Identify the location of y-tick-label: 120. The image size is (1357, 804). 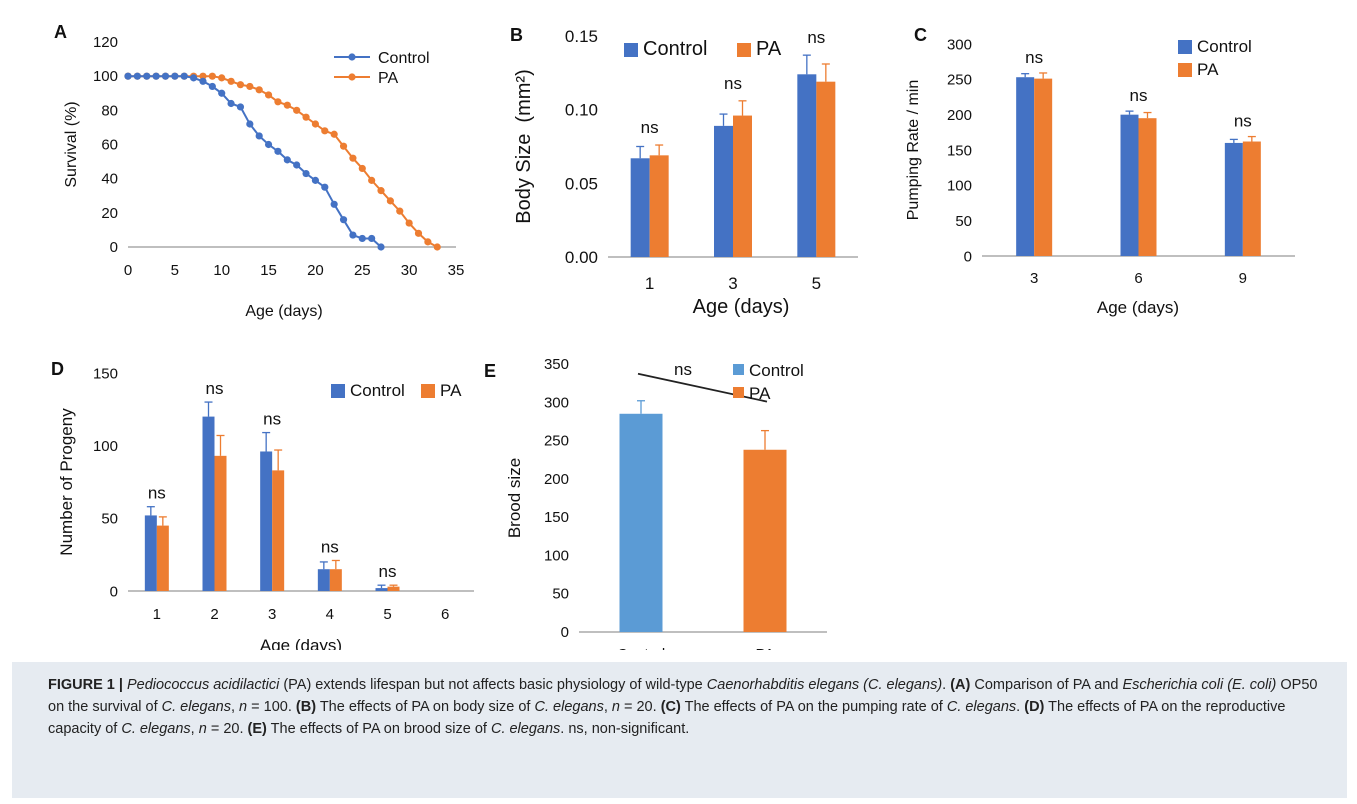
(105, 42).